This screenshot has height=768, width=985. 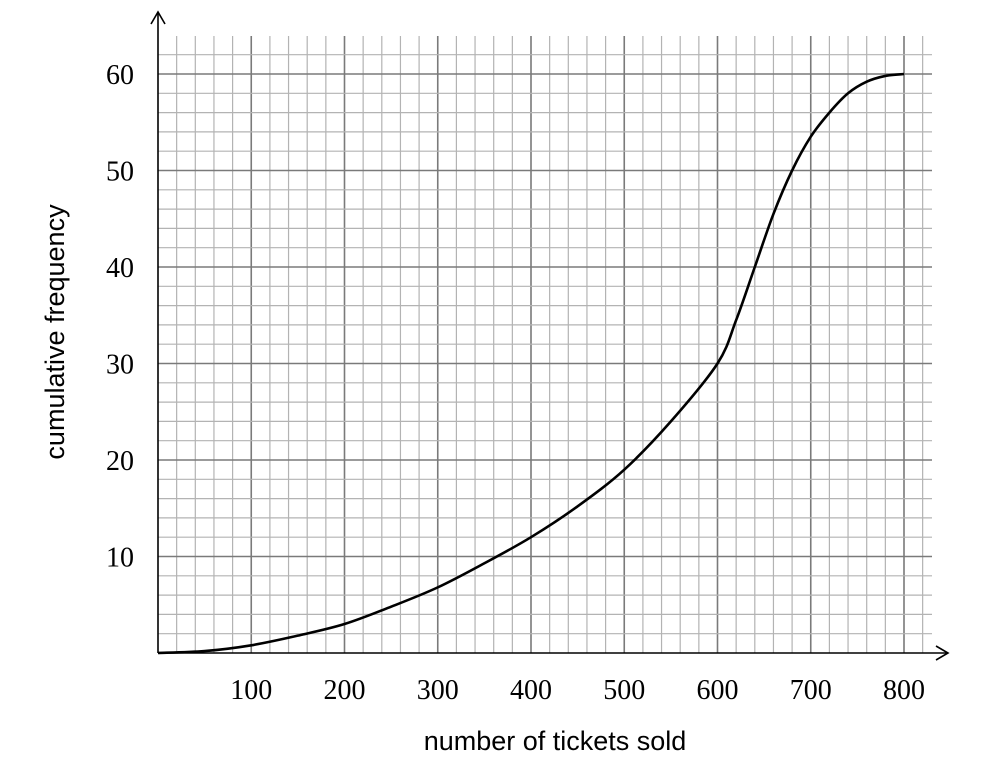 I want to click on x-axis-title: number of tickets sold, so click(x=555, y=741).